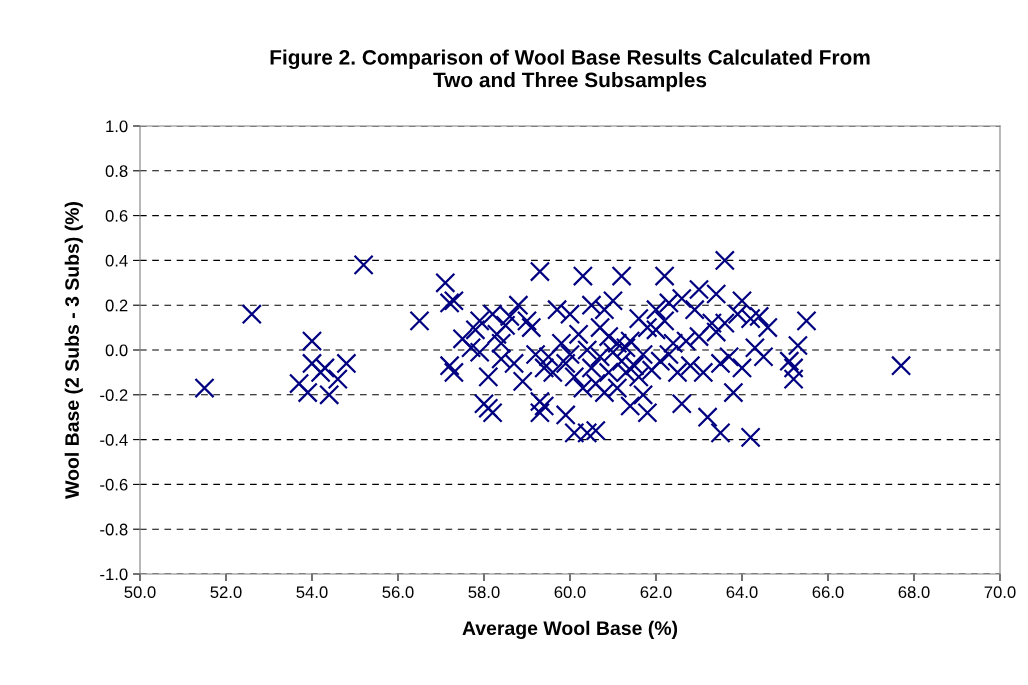 The image size is (1028, 685). What do you see at coordinates (570, 592) in the screenshot?
I see `x-tick-label: 60.0` at bounding box center [570, 592].